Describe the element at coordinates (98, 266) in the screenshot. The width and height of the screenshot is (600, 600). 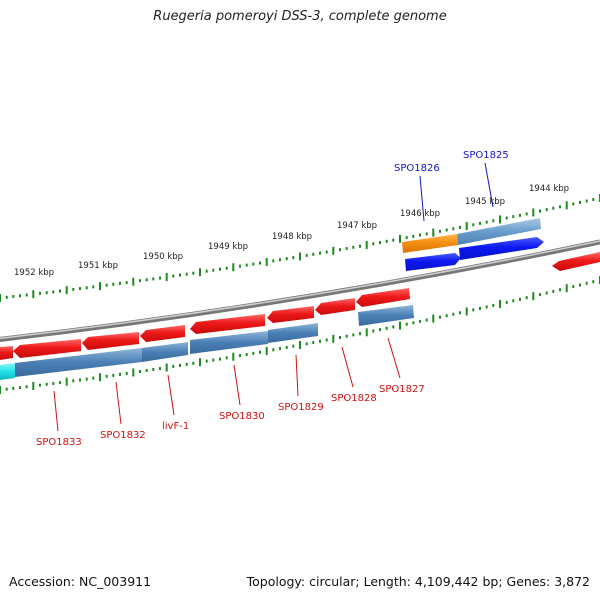
I see `scale-label: 1951 kbp` at that location.